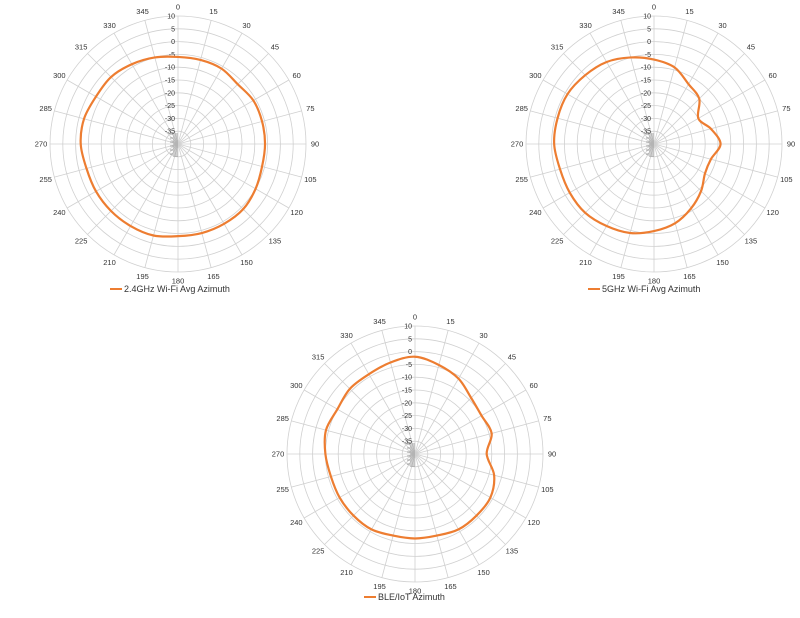  Describe the element at coordinates (408, 327) in the screenshot. I see `radial-tick-label: 10` at that location.